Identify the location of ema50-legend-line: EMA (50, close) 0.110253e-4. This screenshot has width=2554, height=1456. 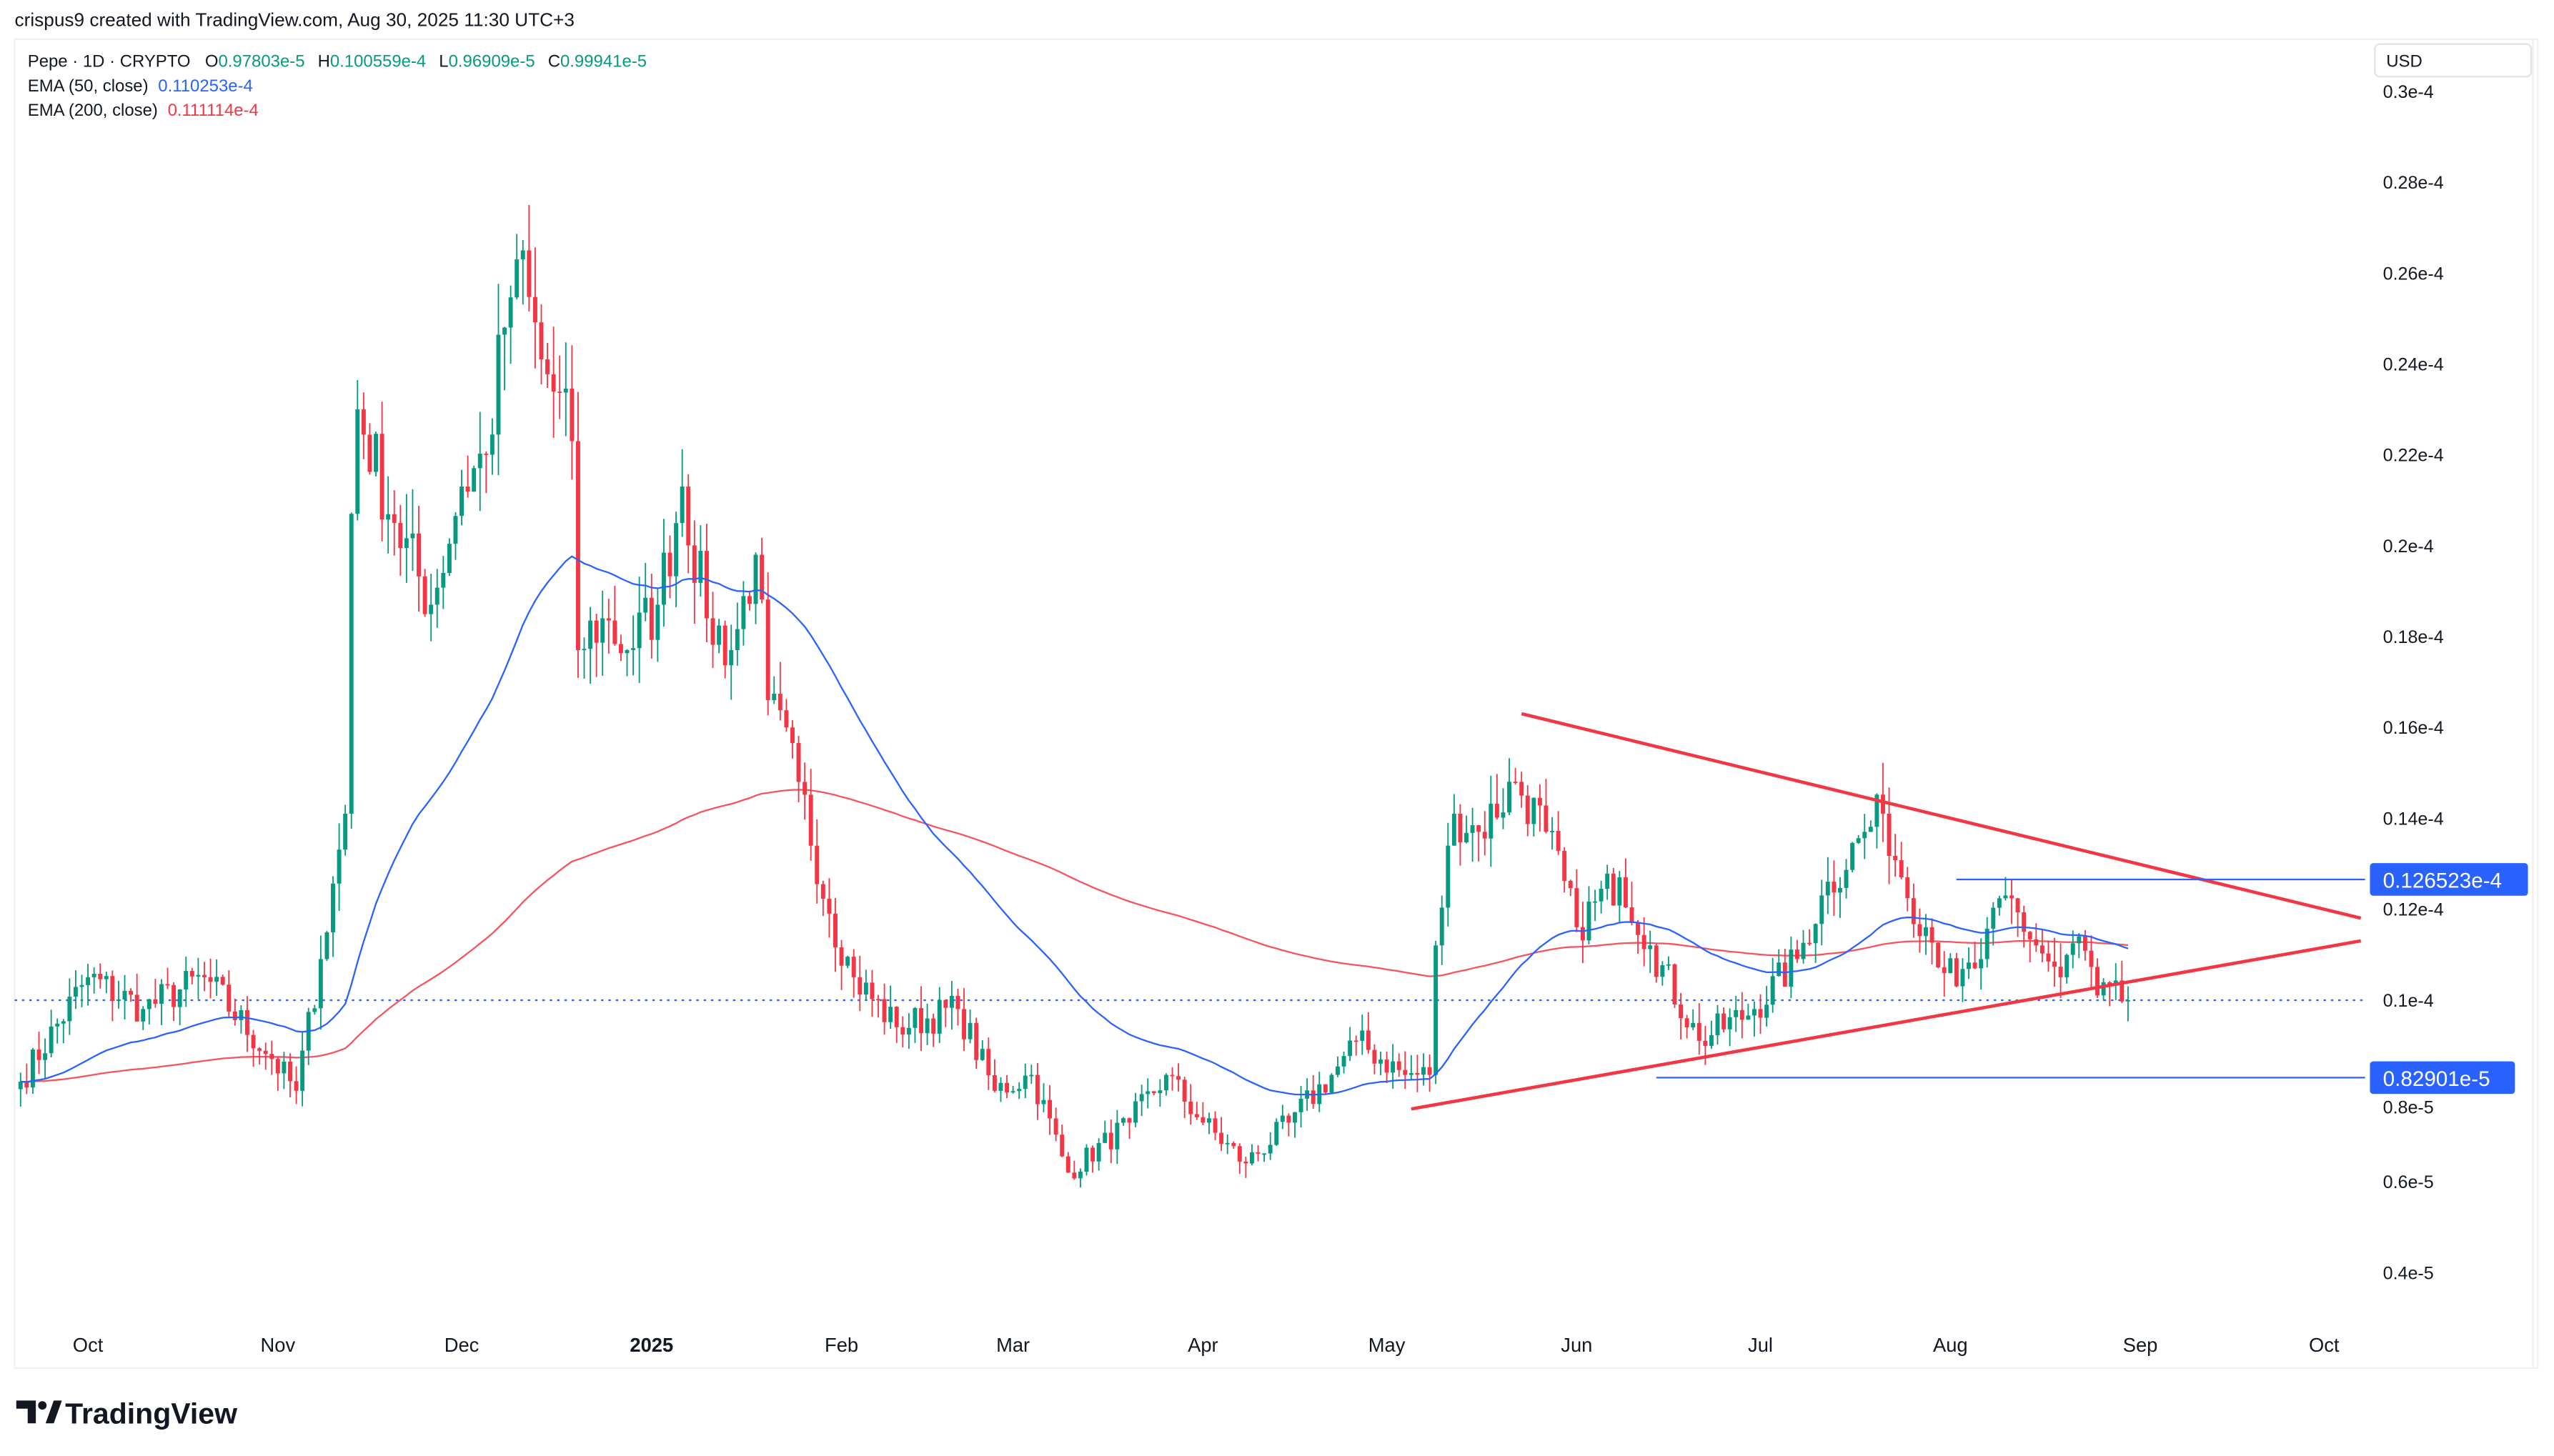
(140, 86).